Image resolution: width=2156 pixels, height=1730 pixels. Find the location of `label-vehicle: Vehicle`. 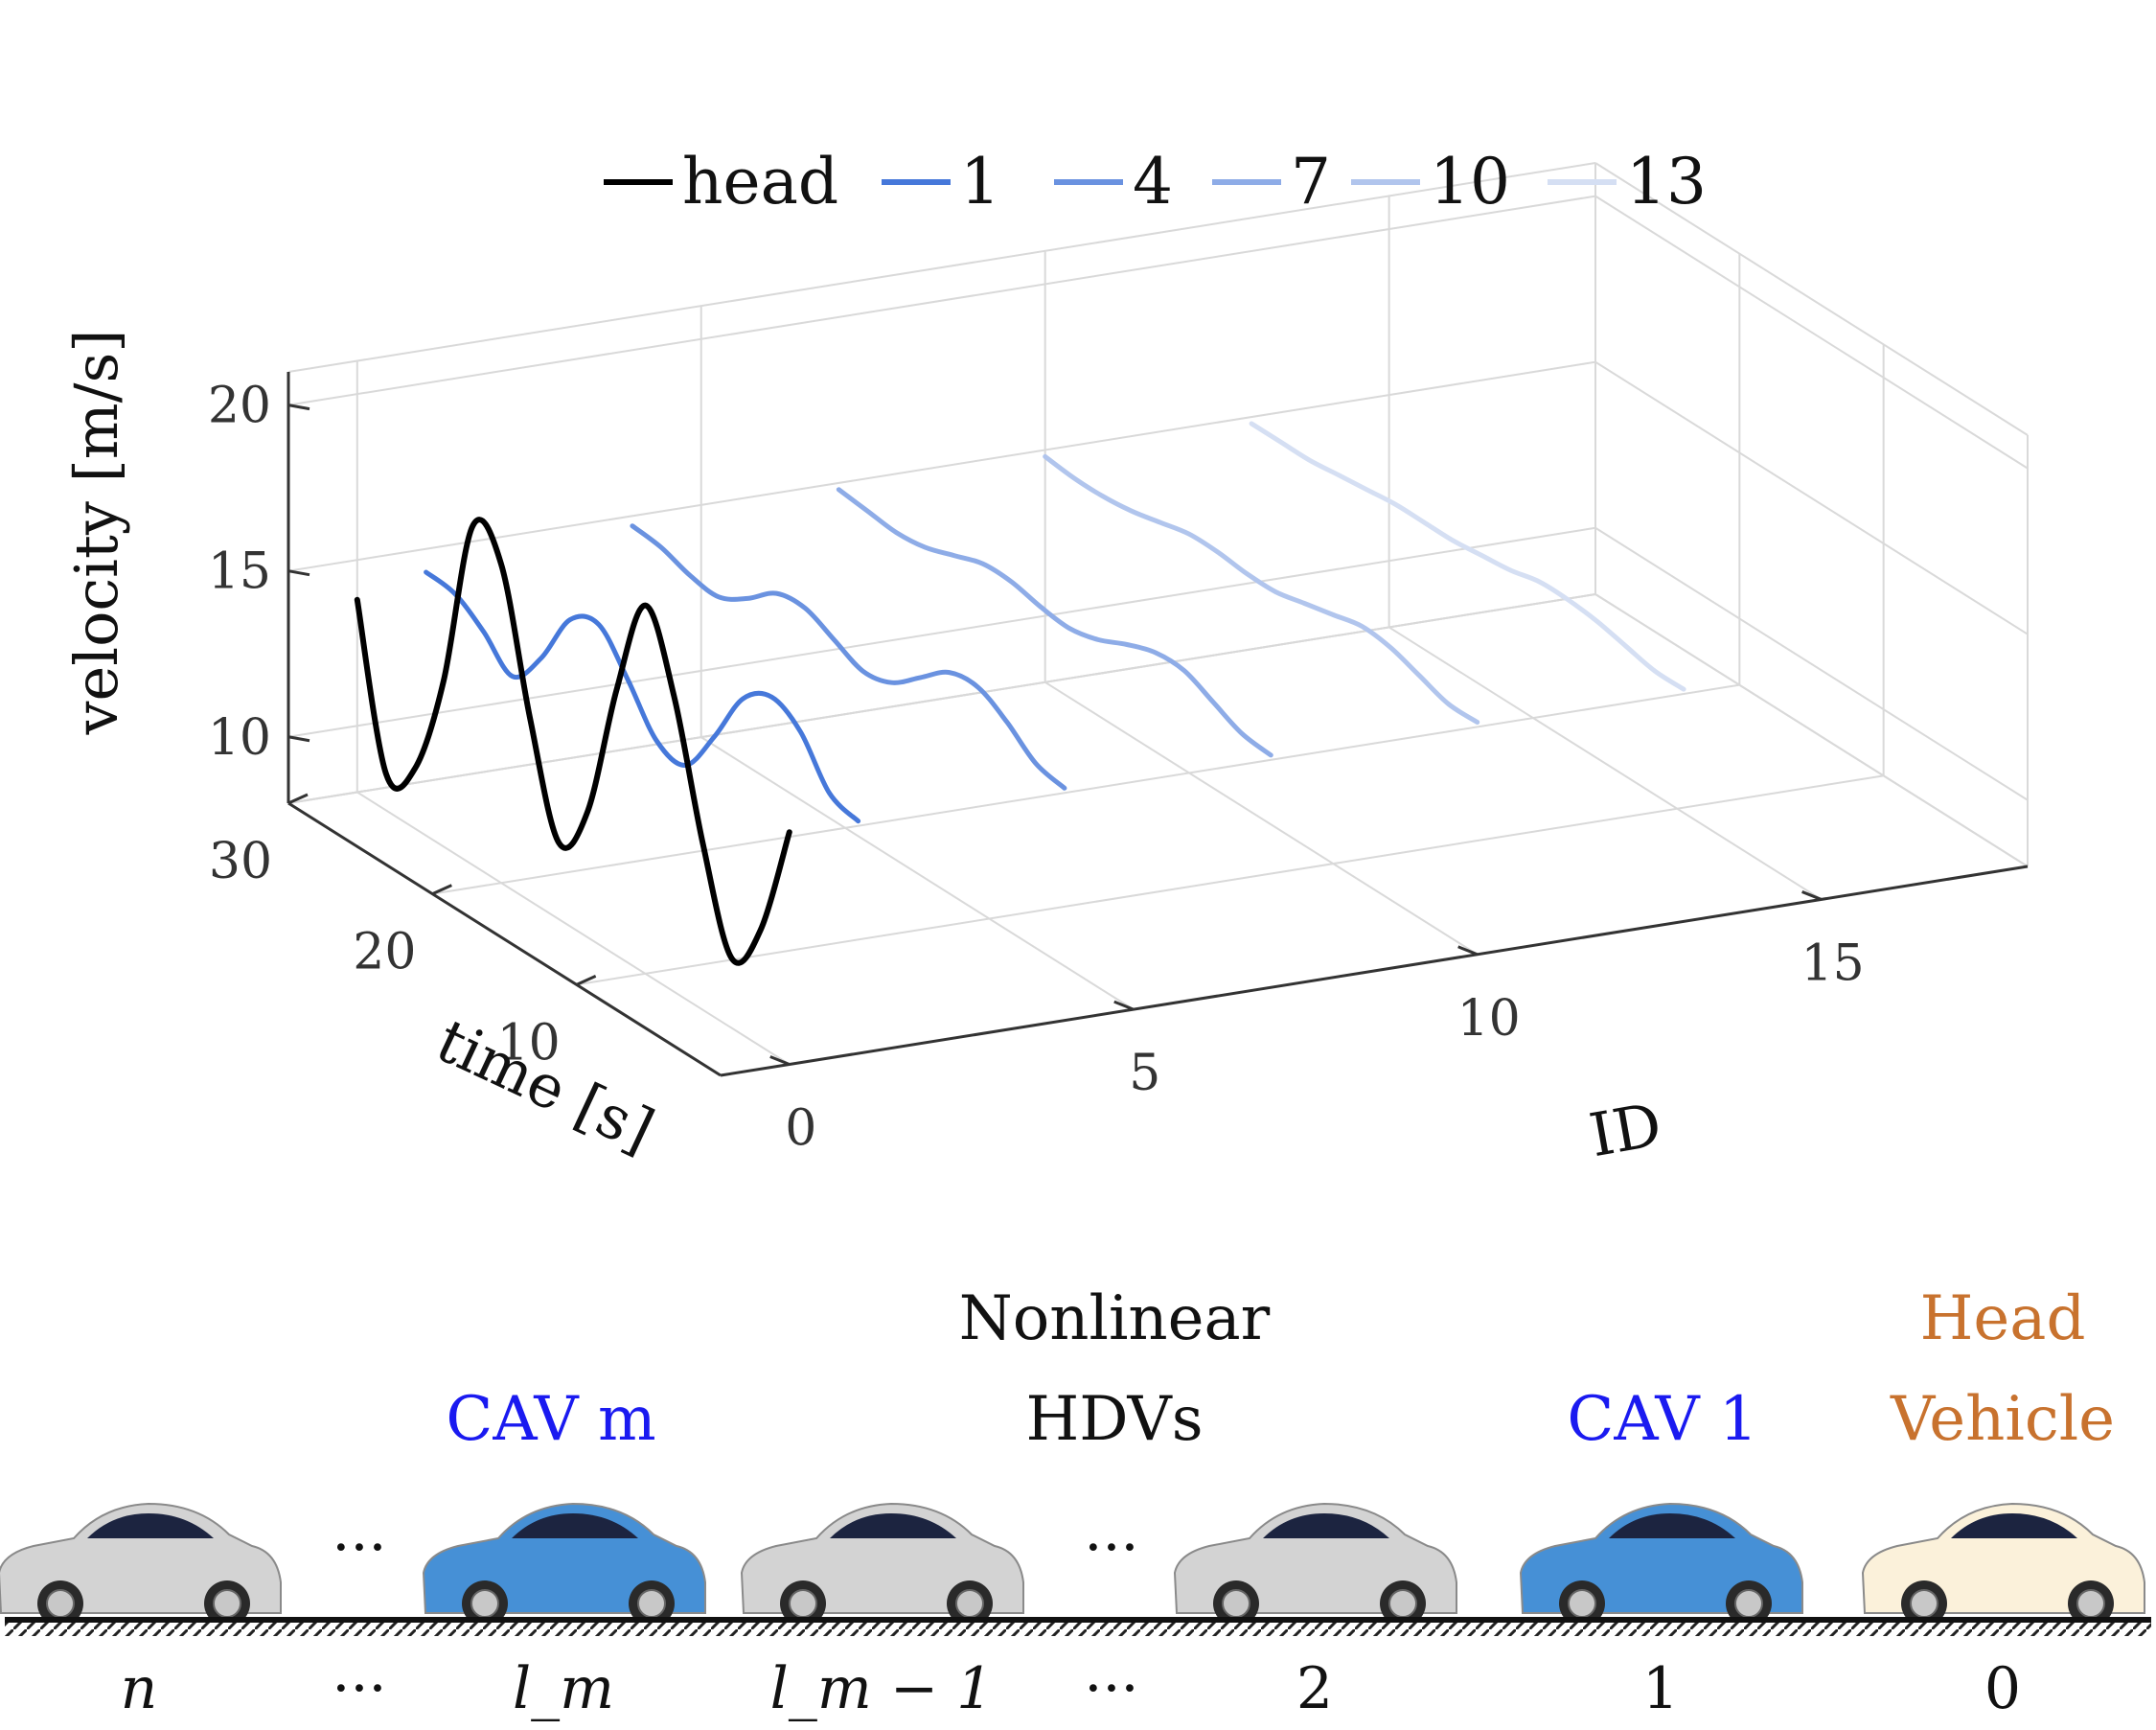

label-vehicle: Vehicle is located at coordinates (2002, 1419).